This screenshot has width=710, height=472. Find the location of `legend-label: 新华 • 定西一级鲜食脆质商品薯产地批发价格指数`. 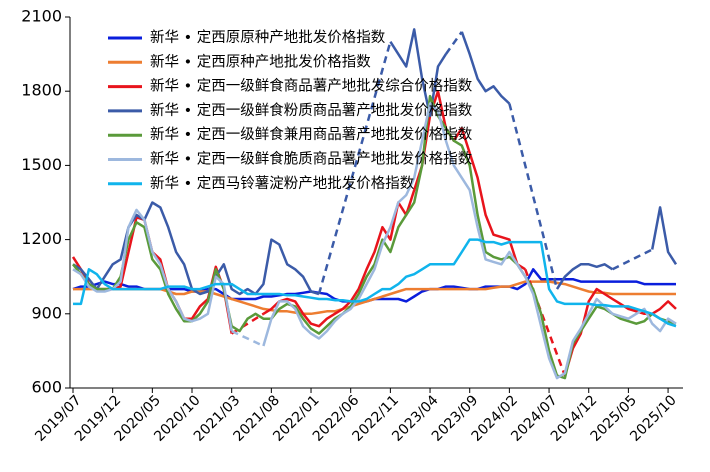

legend-label: 新华 • 定西一级鲜食脆质商品薯产地批发价格指数 is located at coordinates (311, 159).